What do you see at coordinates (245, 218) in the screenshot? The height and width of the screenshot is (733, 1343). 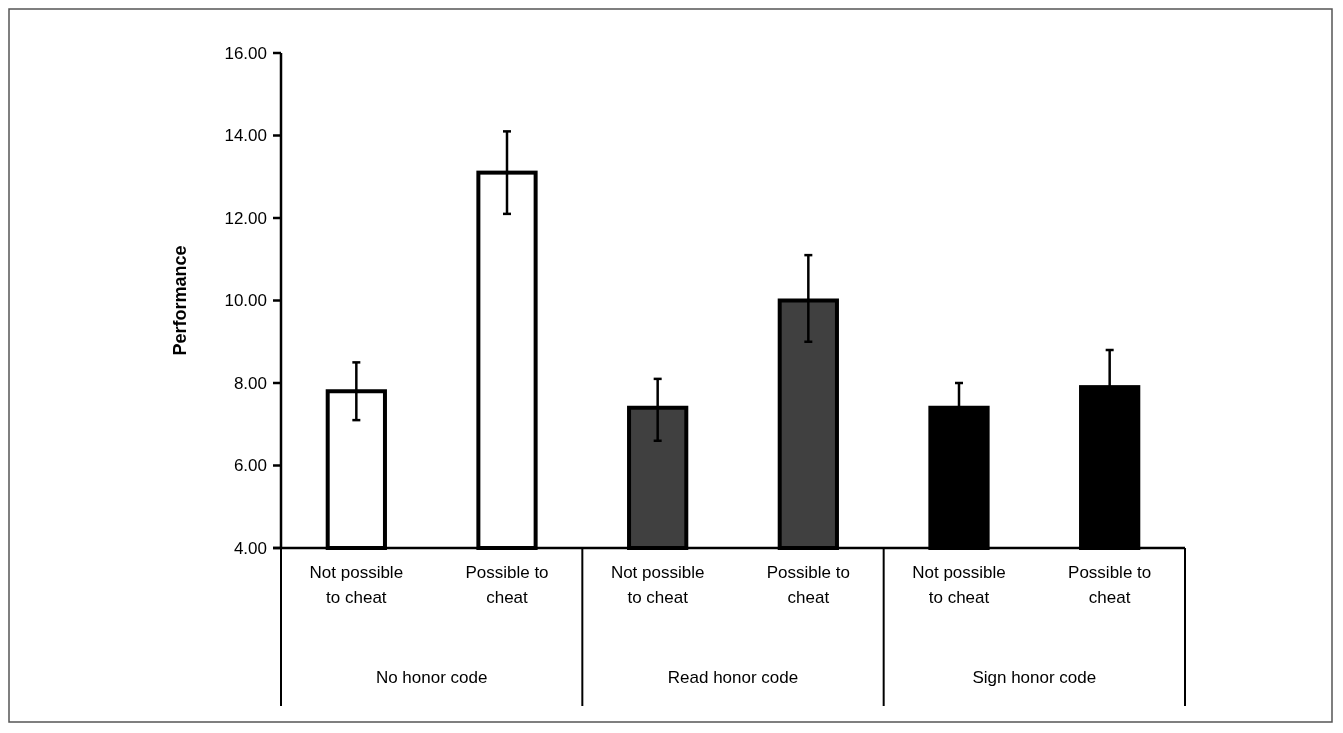 I see `y-tick-label: 12.00` at bounding box center [245, 218].